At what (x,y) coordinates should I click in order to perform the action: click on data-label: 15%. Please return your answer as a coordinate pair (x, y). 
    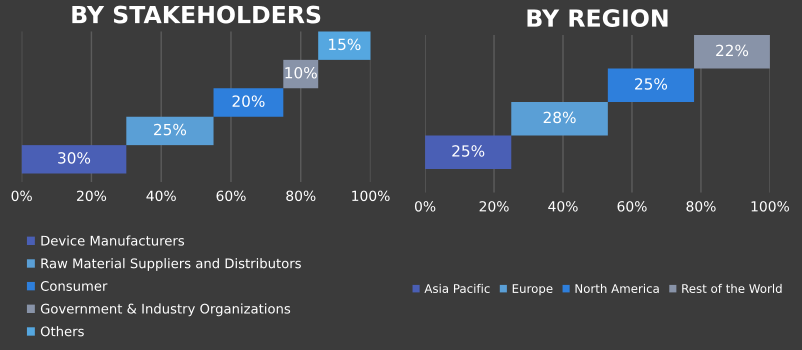
    Looking at the image, I should click on (344, 44).